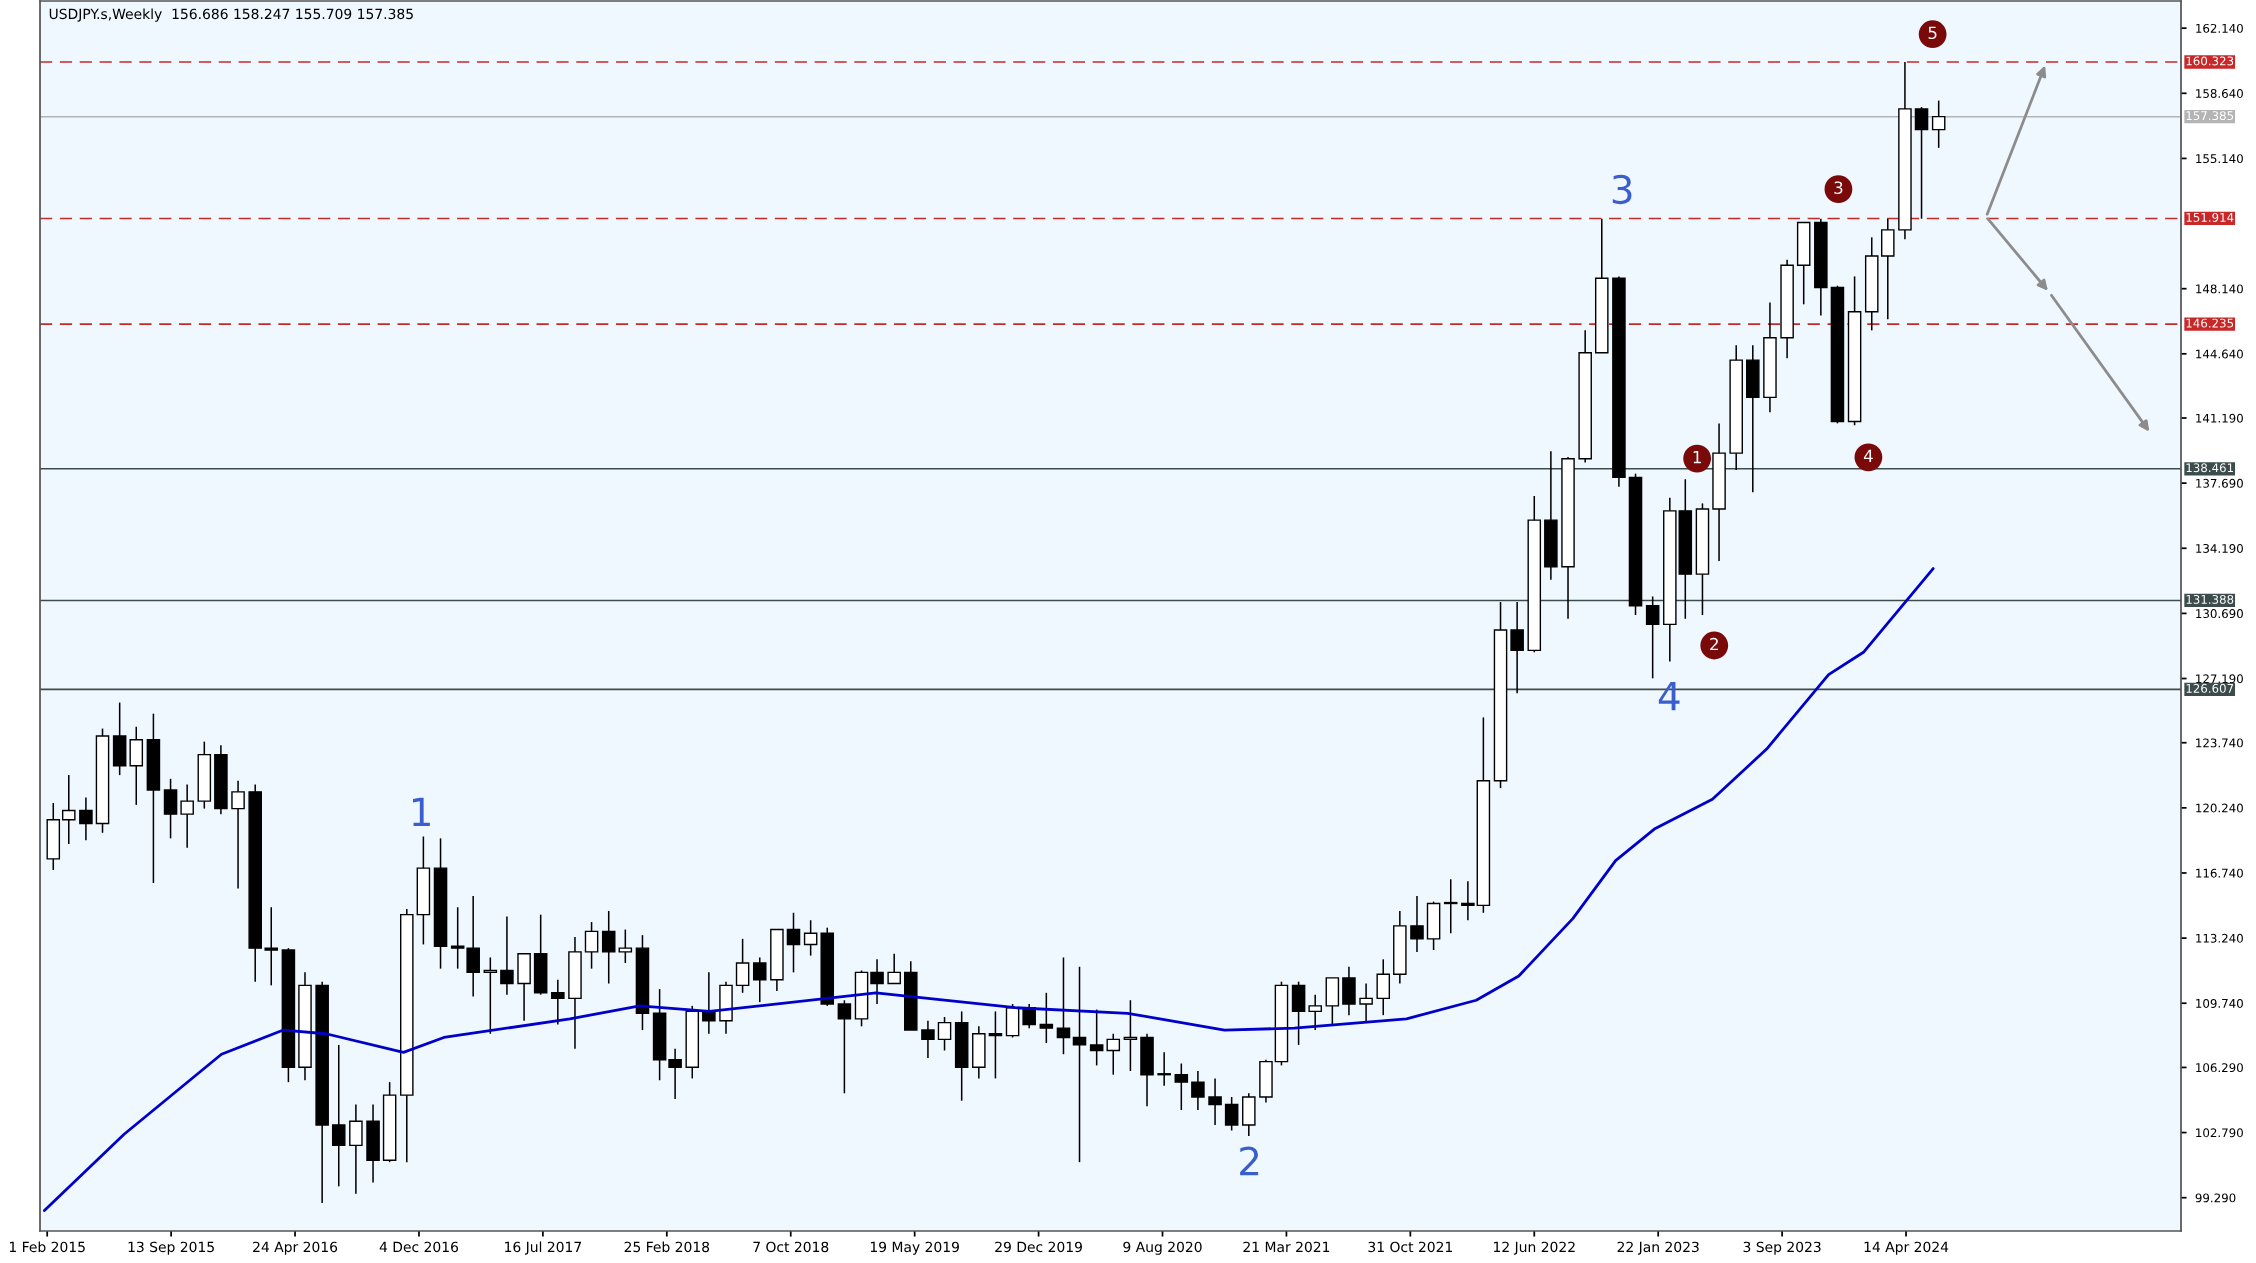  What do you see at coordinates (2219, 28) in the screenshot?
I see `y-tick-label: 162.140` at bounding box center [2219, 28].